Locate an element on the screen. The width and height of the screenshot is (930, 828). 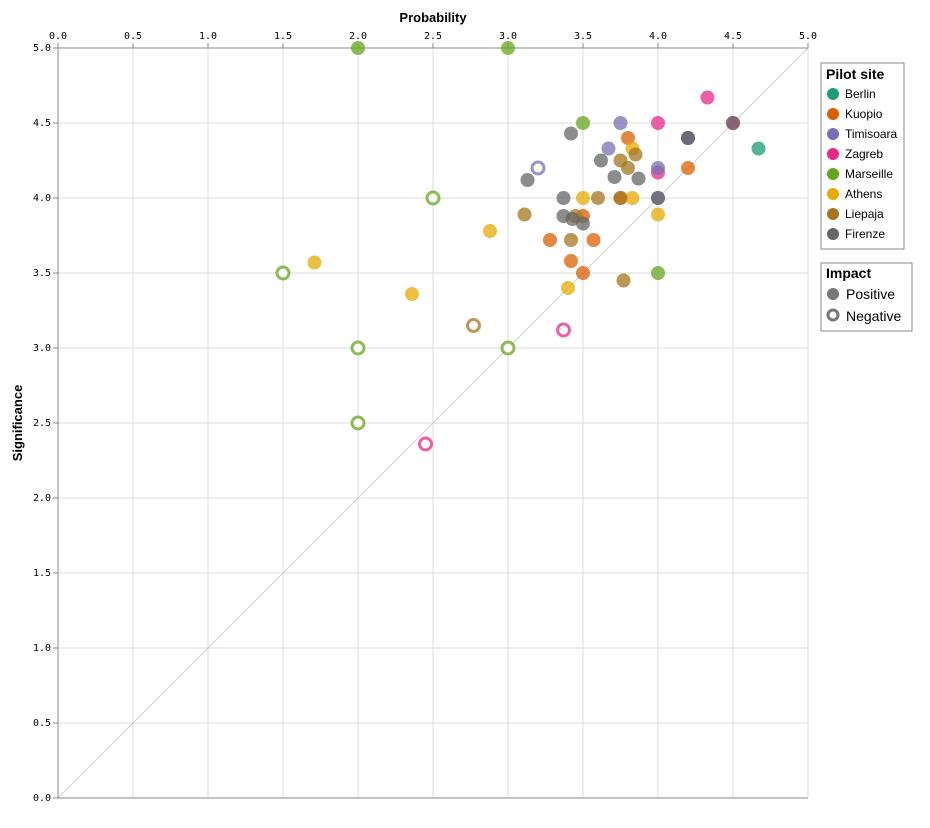
x-tick-label: 2.0 is located at coordinates (358, 36).